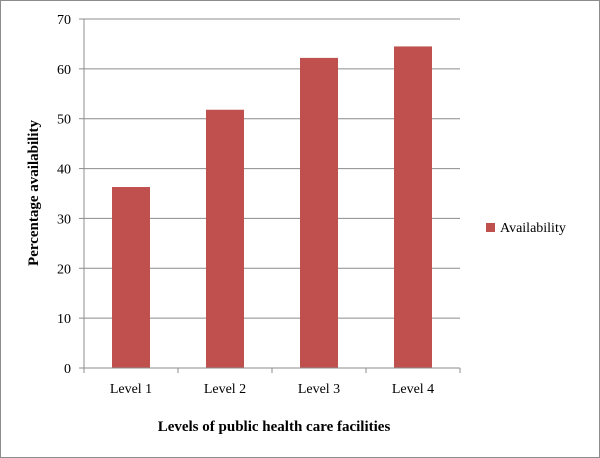 Image resolution: width=600 pixels, height=458 pixels. I want to click on legend: Availability, so click(526, 228).